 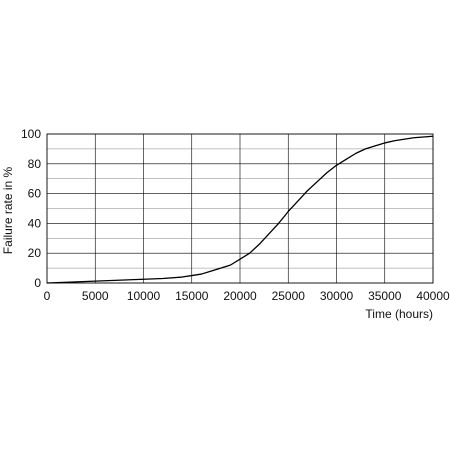 What do you see at coordinates (289, 296) in the screenshot?
I see `x-tick-label: 25000` at bounding box center [289, 296].